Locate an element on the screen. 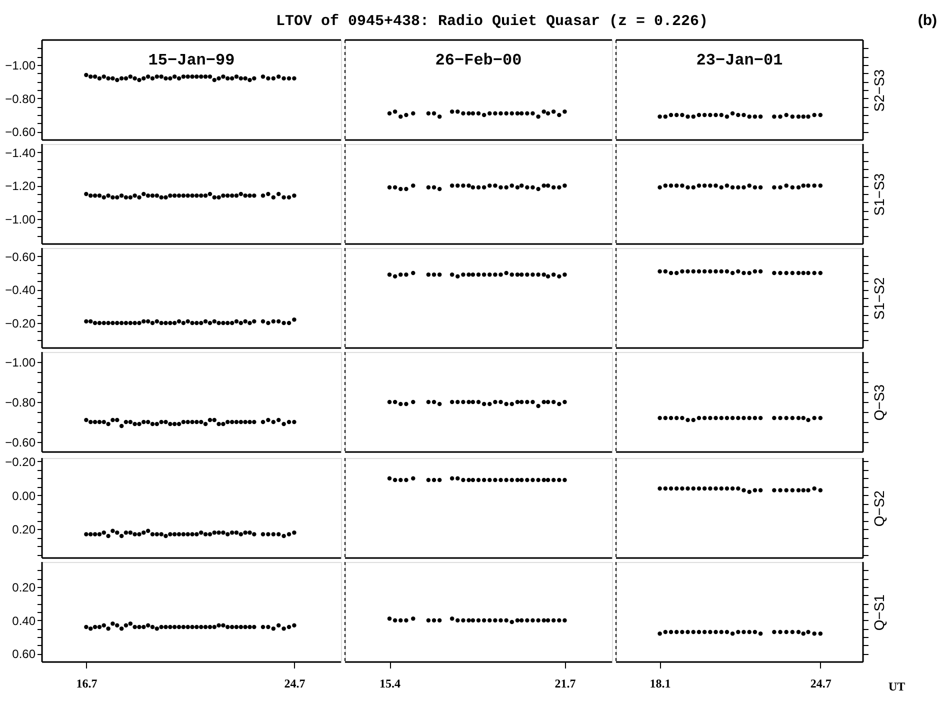 This screenshot has height=723, width=946. text: LTOV of 0945+438: Radio Quiet Quasar (z = 0.226) is located at coordinates (492, 21).